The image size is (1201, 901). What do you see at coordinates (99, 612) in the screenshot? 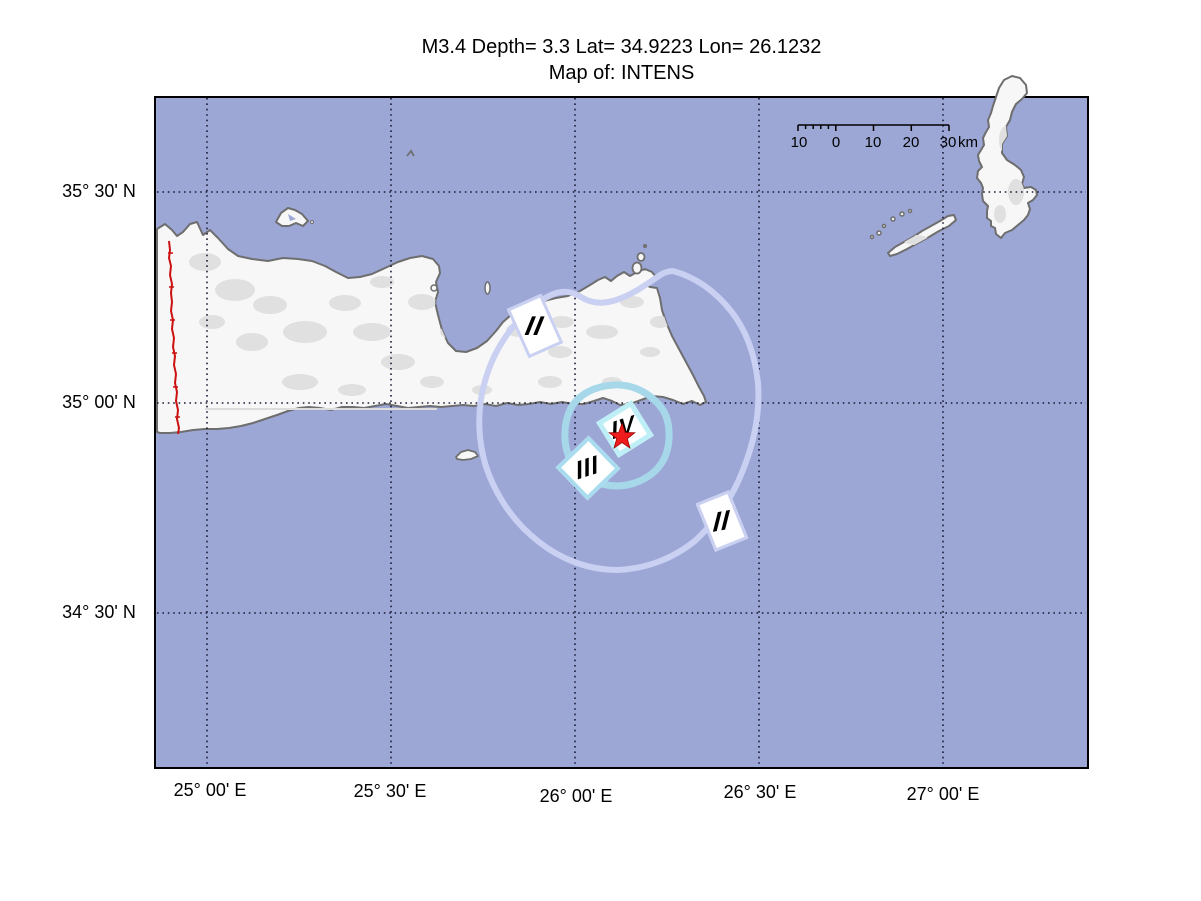
I see `lat-label-3430: 34° 30' N` at bounding box center [99, 612].